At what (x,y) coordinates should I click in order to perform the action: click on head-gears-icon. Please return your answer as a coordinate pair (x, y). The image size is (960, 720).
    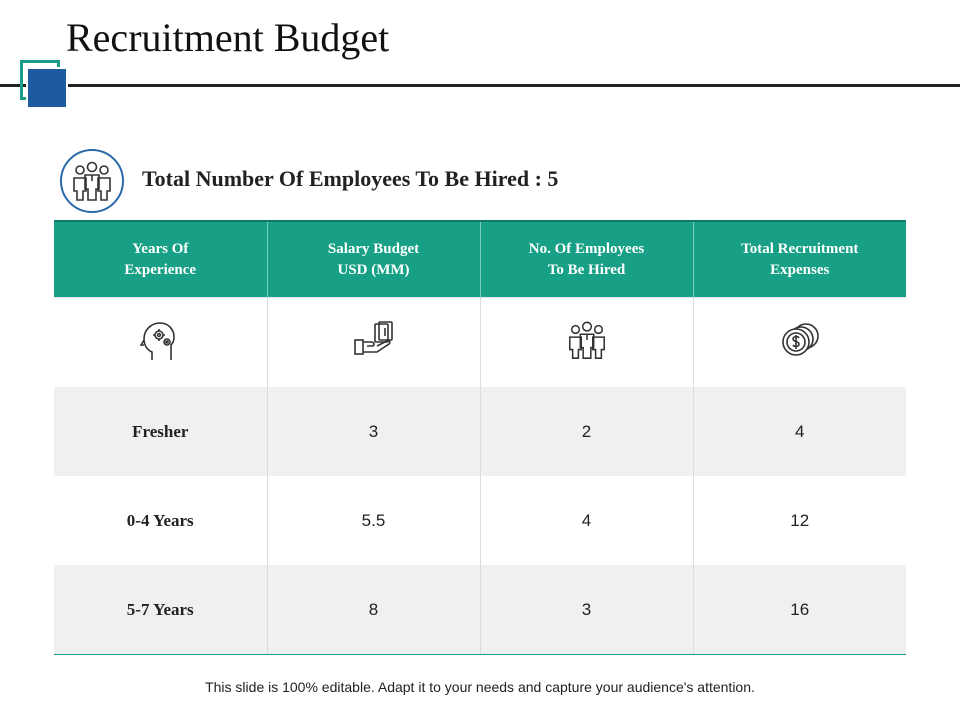
    Looking at the image, I should click on (159, 342).